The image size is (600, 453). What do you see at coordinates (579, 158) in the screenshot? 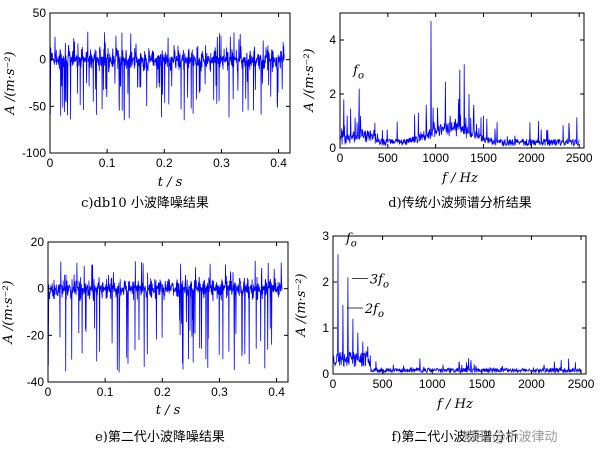
I see `panel-d-xtick-label: 2500` at bounding box center [579, 158].